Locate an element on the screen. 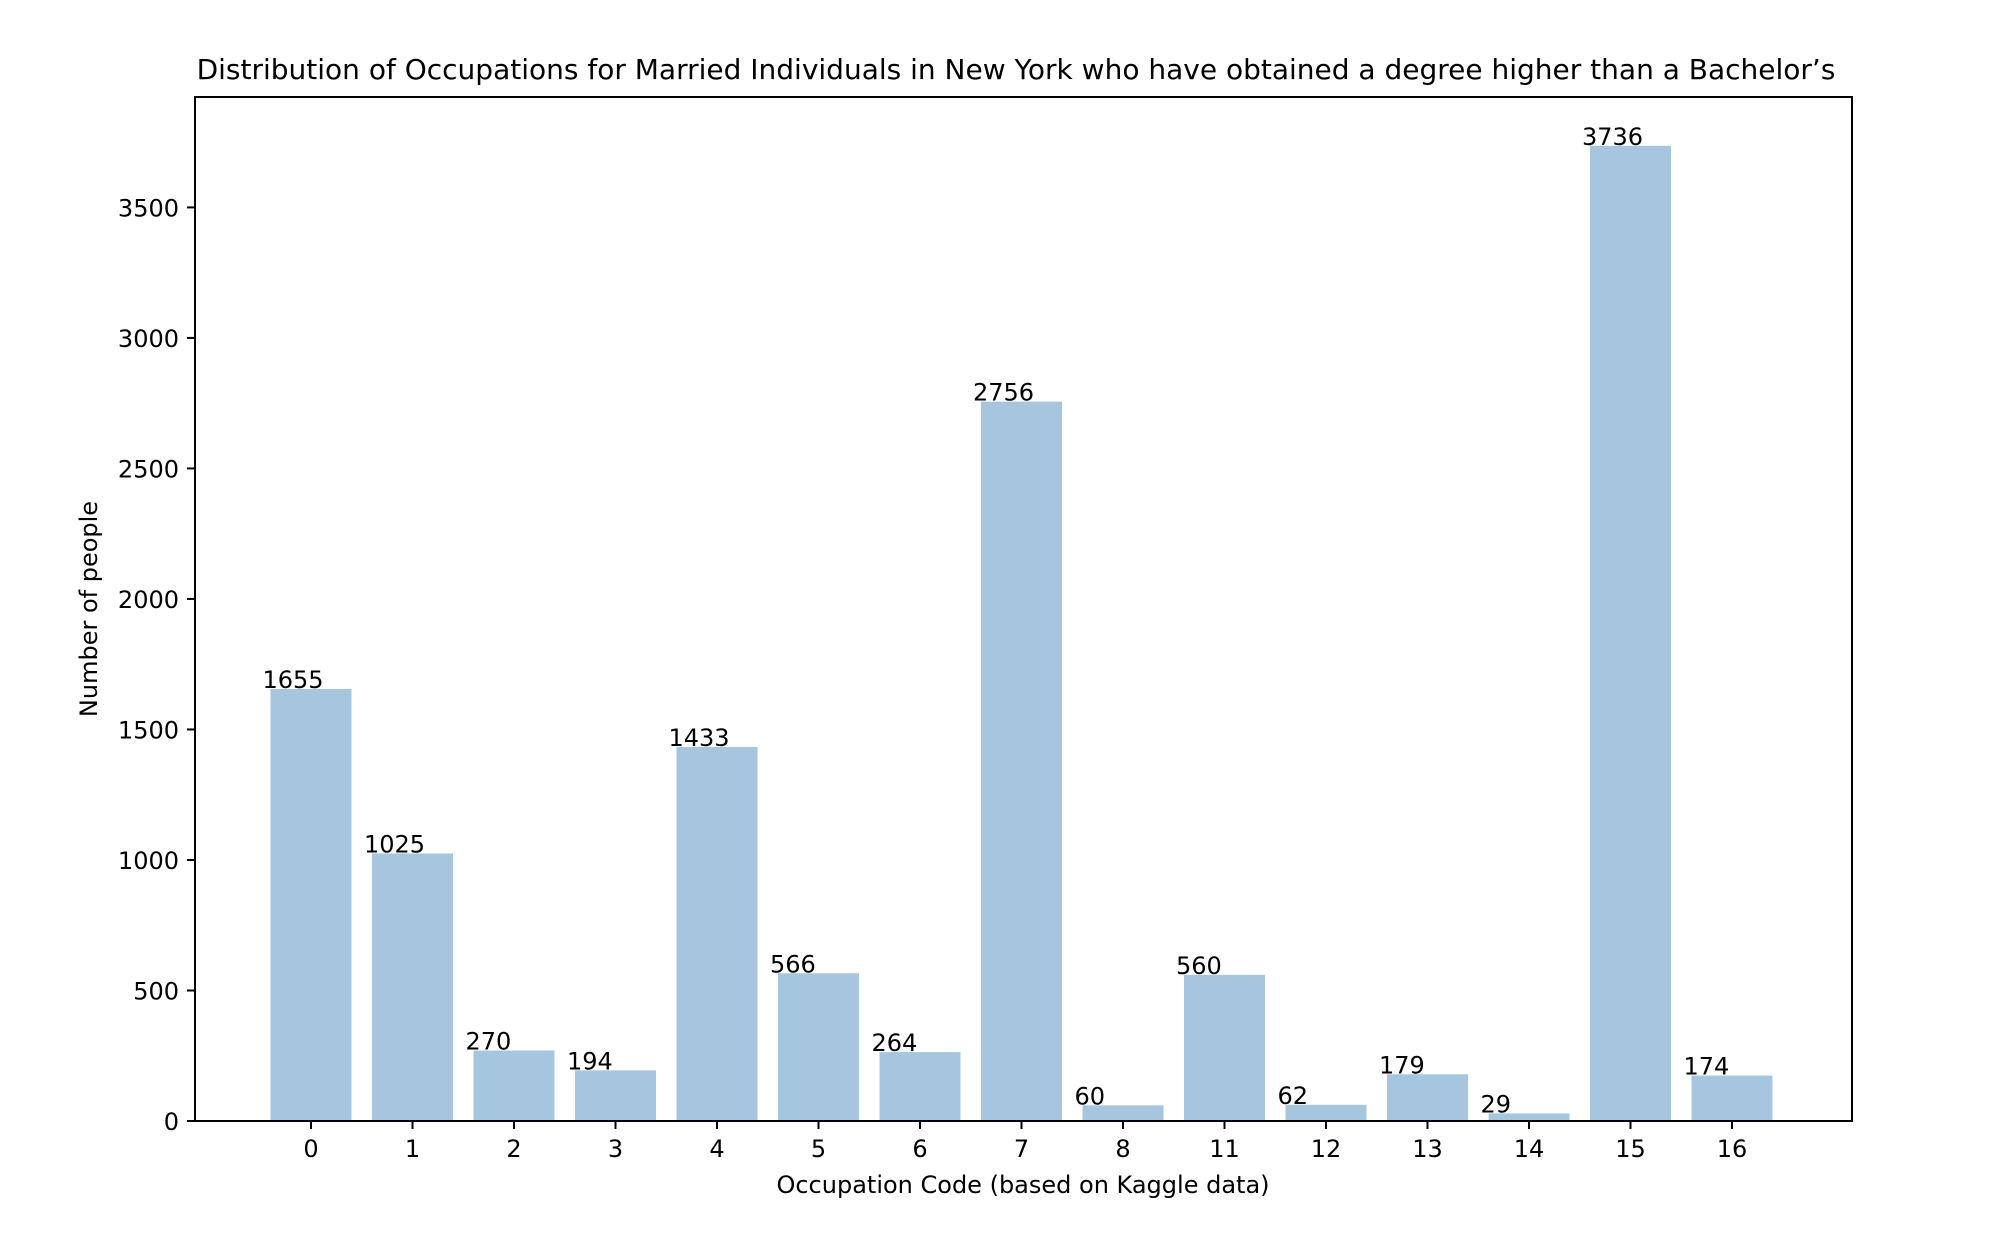  data-label-8: 60 is located at coordinates (1090, 1096).